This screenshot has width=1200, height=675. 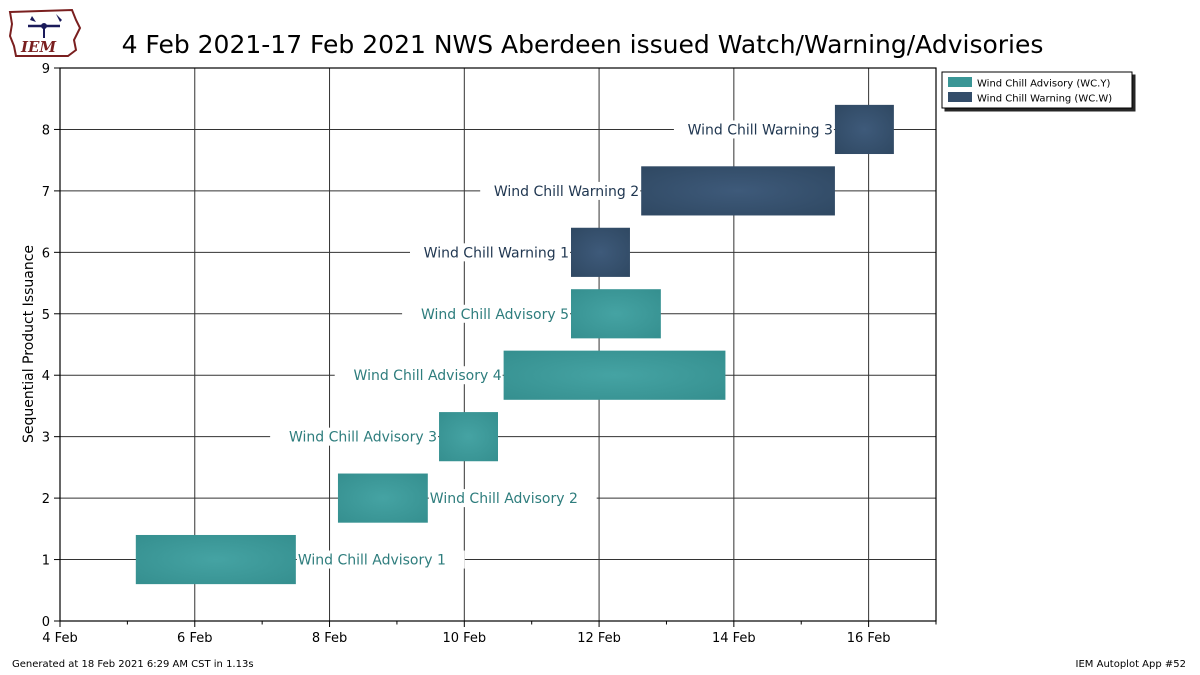 What do you see at coordinates (428, 376) in the screenshot?
I see `event-label: Wind Chill Advisory 4` at bounding box center [428, 376].